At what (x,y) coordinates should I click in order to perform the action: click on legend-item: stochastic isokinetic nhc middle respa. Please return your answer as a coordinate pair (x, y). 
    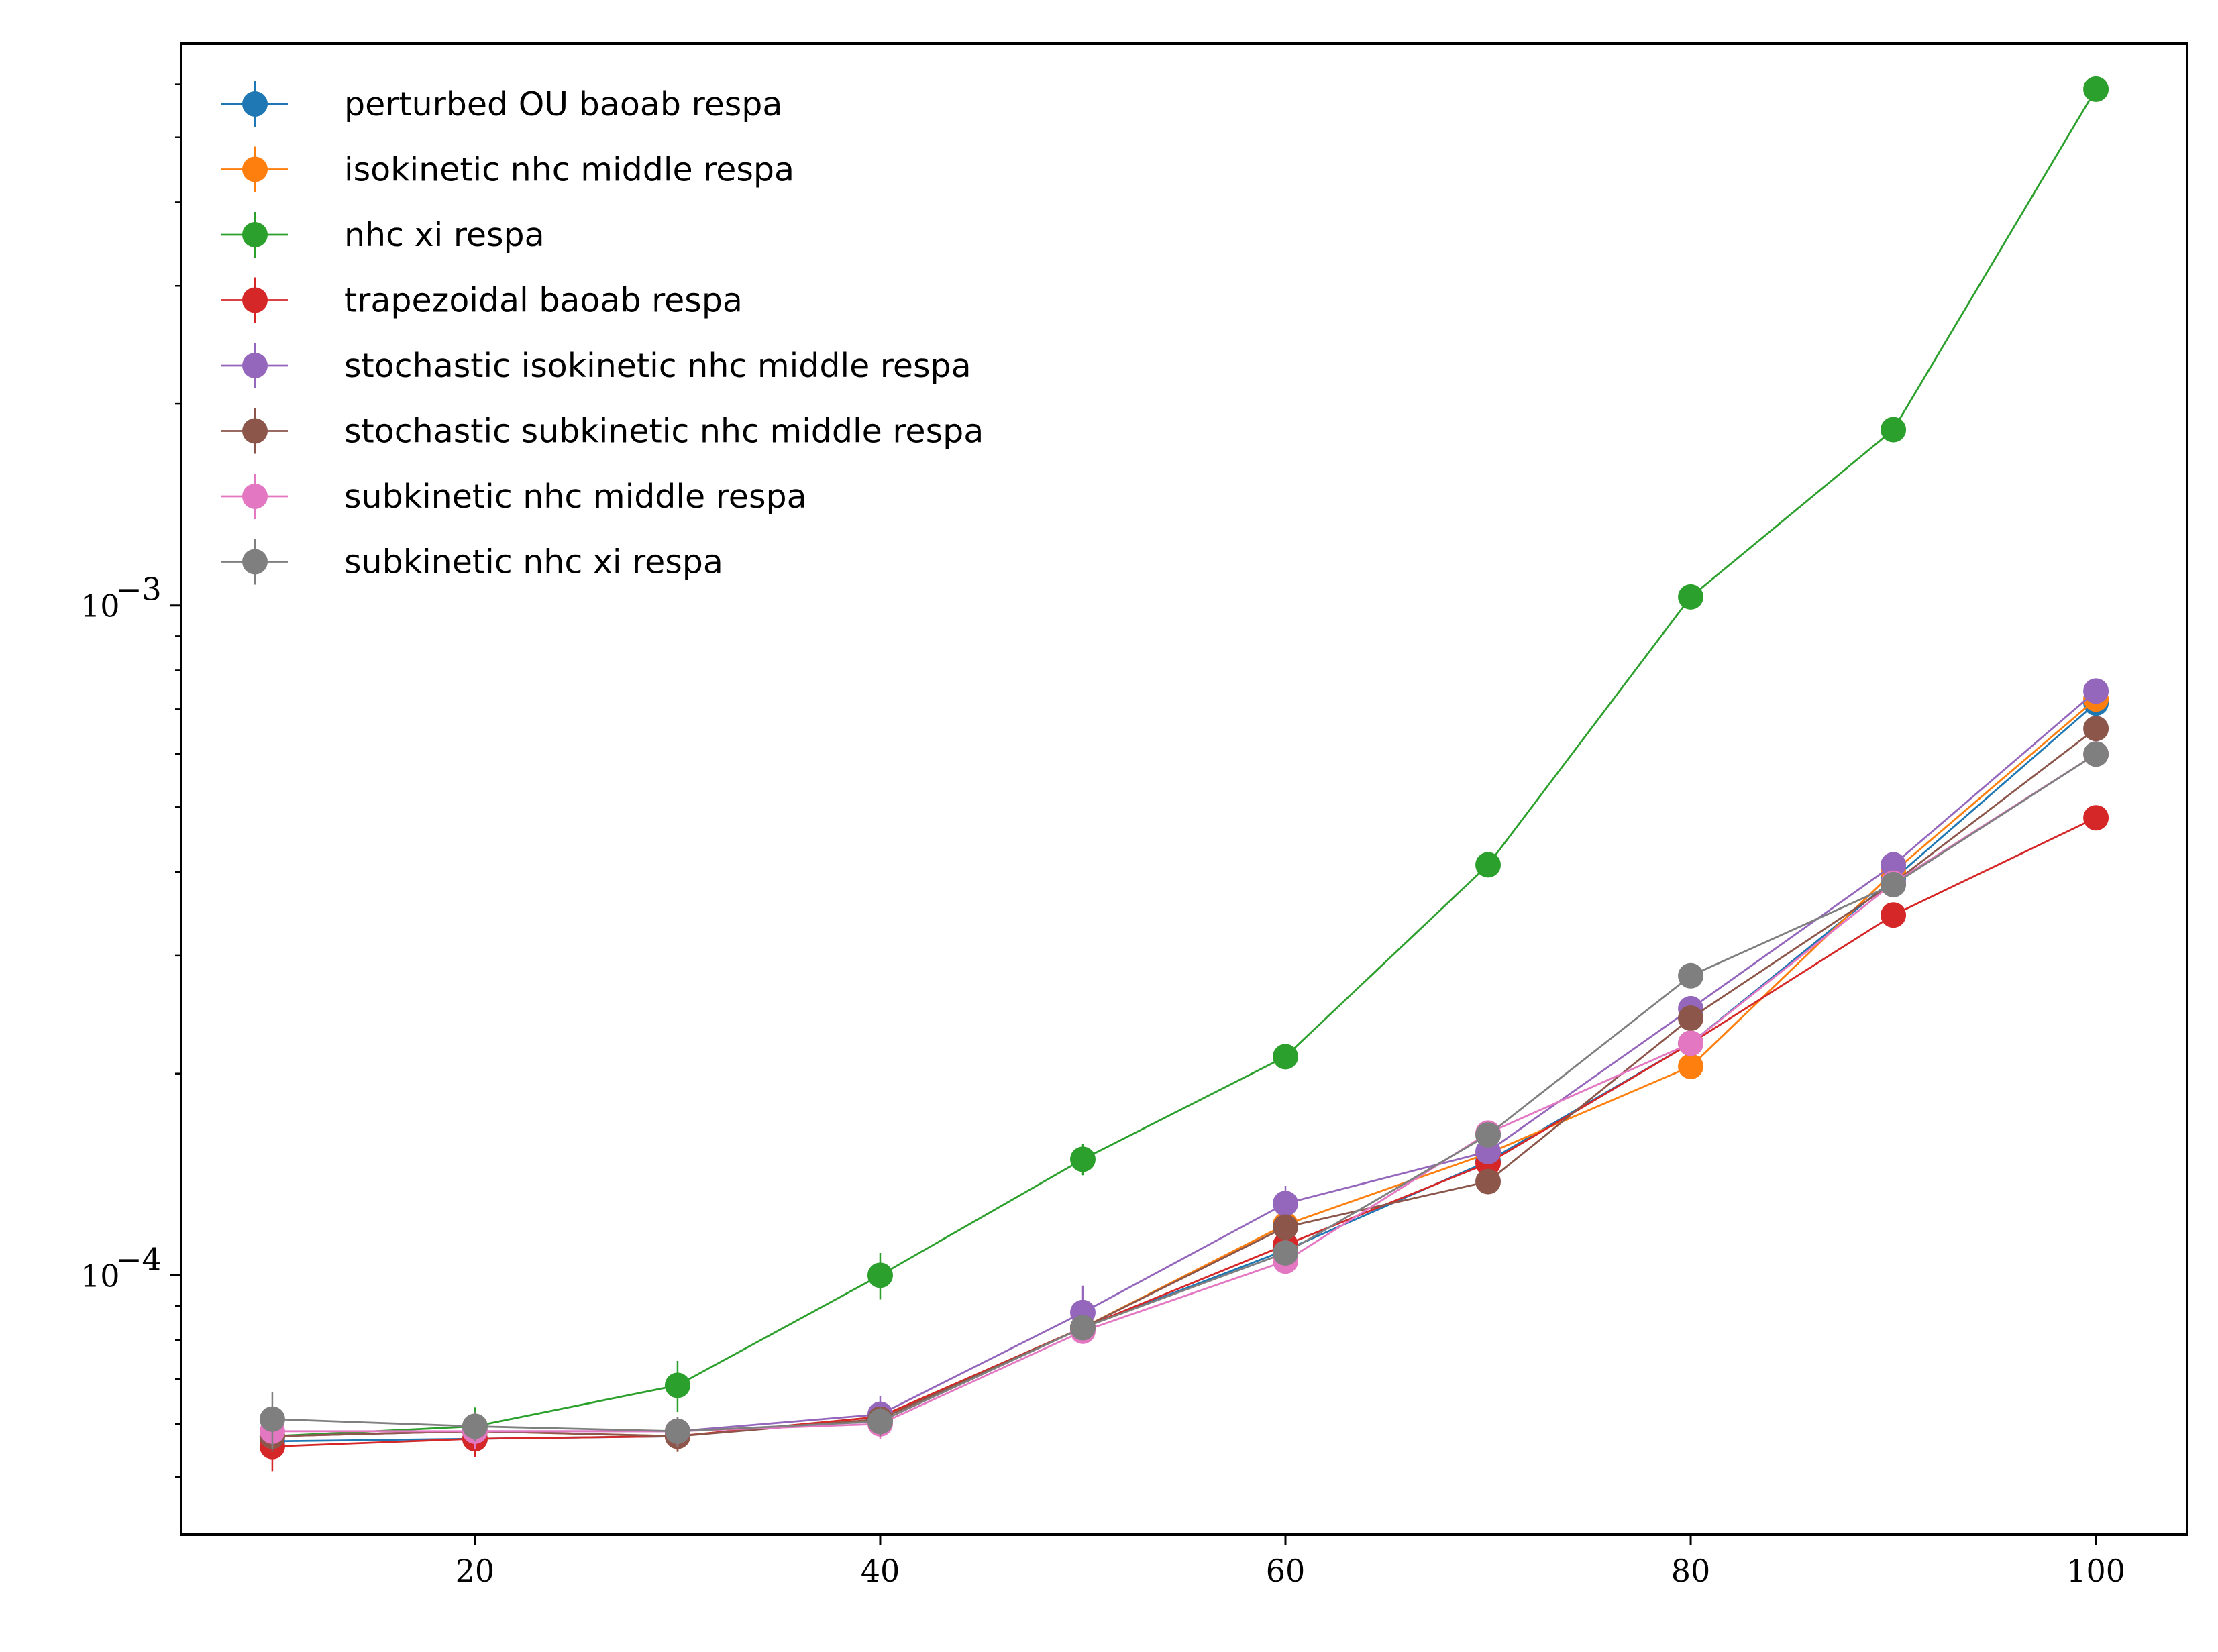
    Looking at the image, I should click on (596, 365).